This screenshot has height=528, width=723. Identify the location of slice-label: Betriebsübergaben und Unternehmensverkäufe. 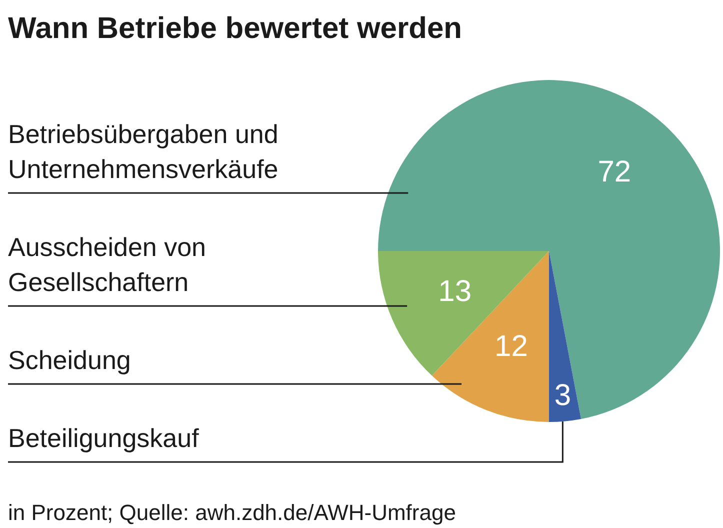
(143, 151).